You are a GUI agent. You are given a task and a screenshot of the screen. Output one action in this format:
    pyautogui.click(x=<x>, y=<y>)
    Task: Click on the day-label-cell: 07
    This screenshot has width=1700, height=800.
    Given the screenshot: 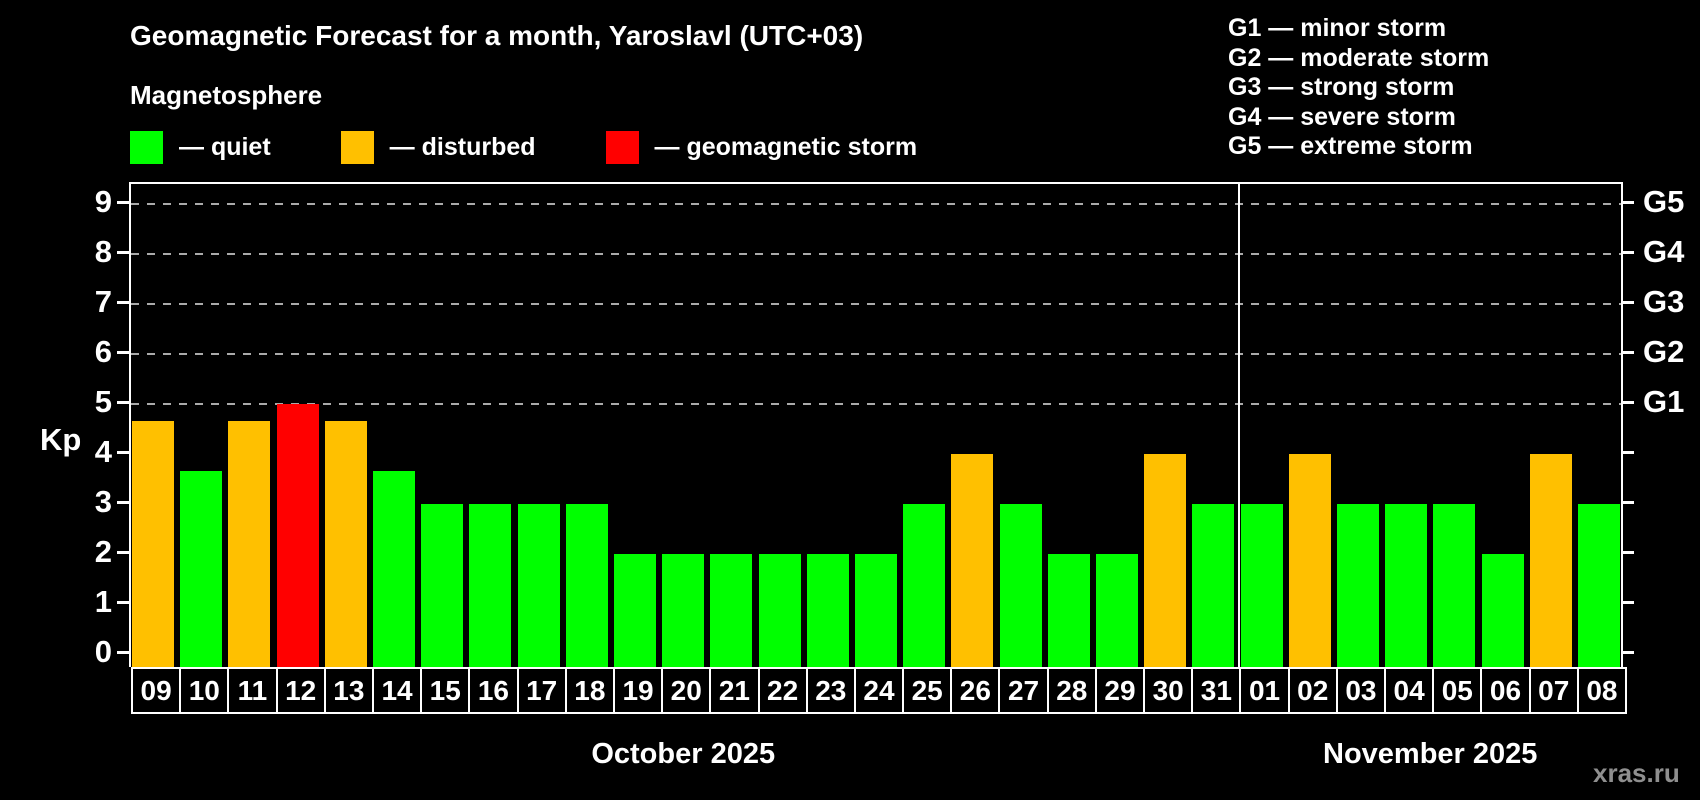 What is the action you would take?
    pyautogui.click(x=1553, y=690)
    